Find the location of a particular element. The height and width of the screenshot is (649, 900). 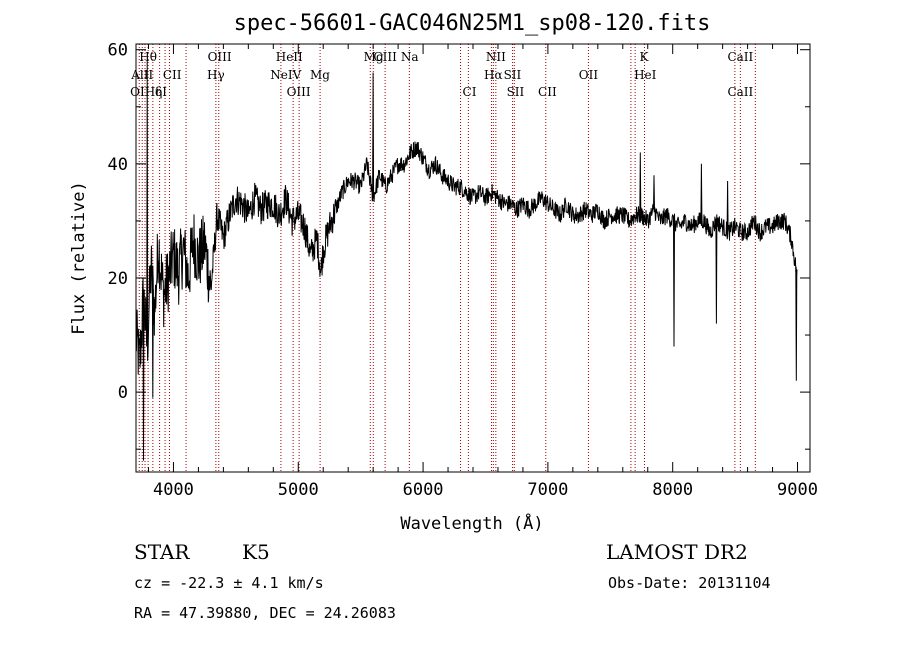

x-tick-label: 4000 is located at coordinates (173, 490).